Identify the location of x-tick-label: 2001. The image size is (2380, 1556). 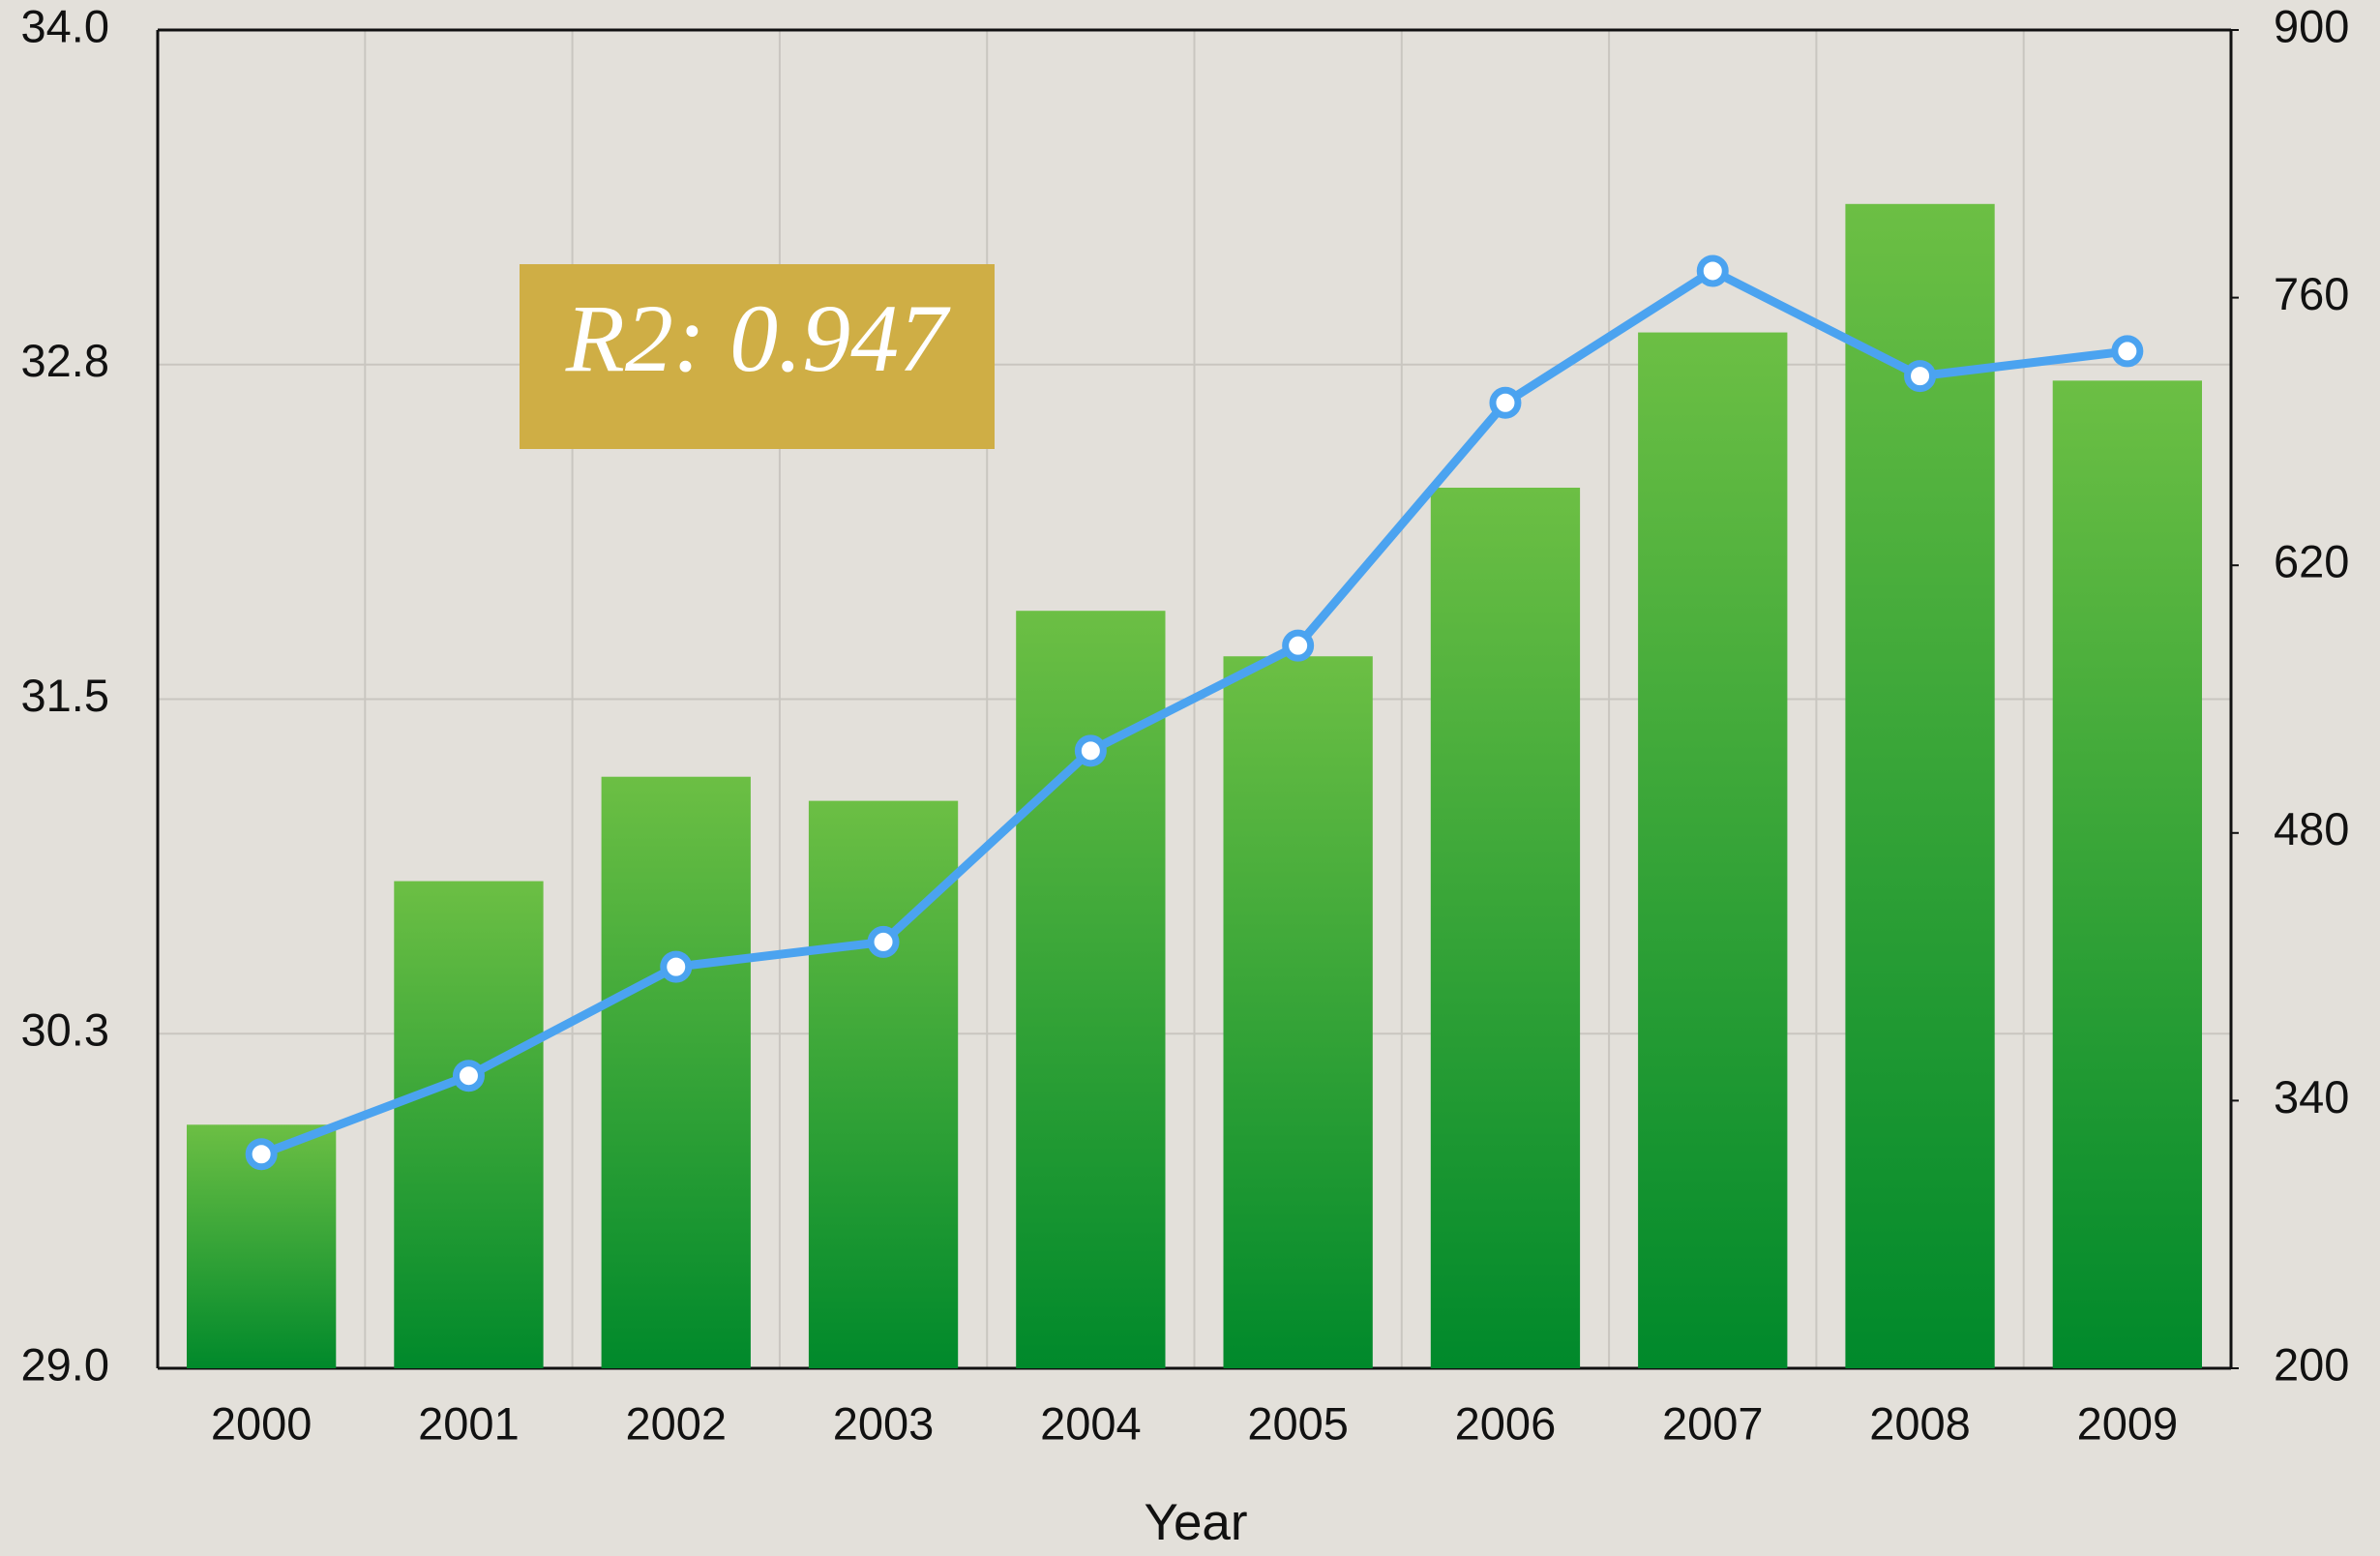
(469, 1423).